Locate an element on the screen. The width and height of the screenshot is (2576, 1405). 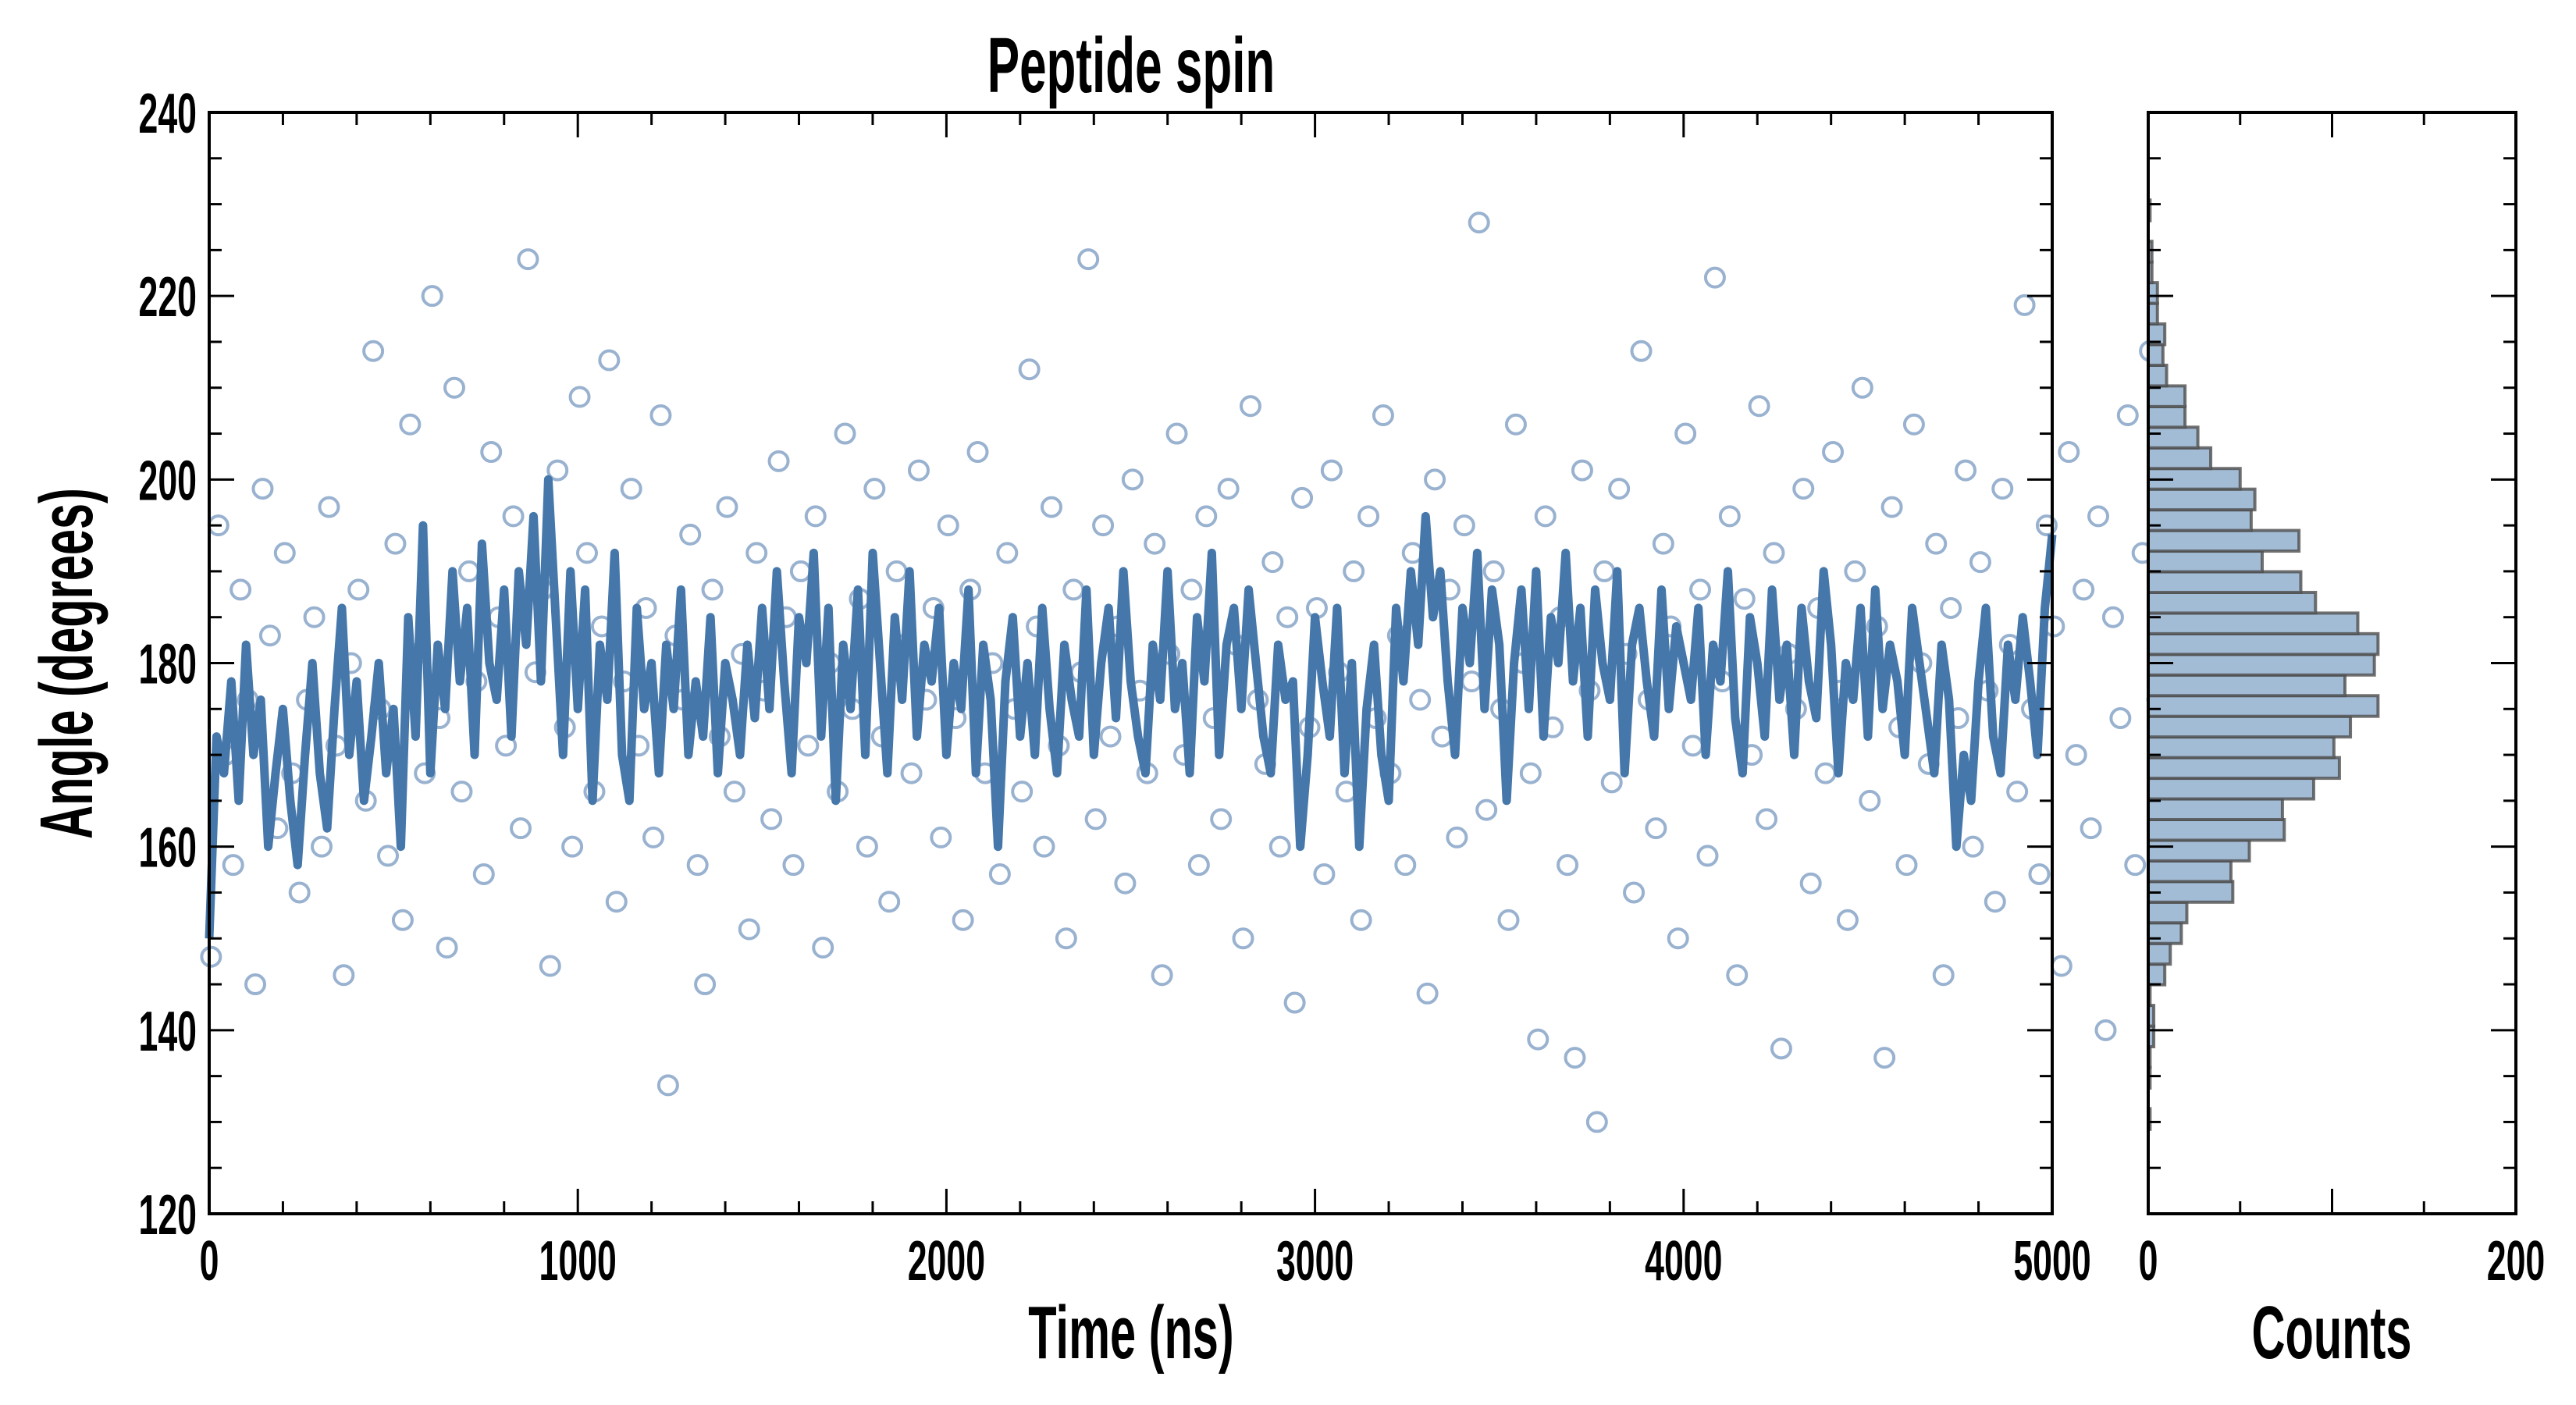
histogram-x-tick-label: 0 is located at coordinates (2148, 1261).